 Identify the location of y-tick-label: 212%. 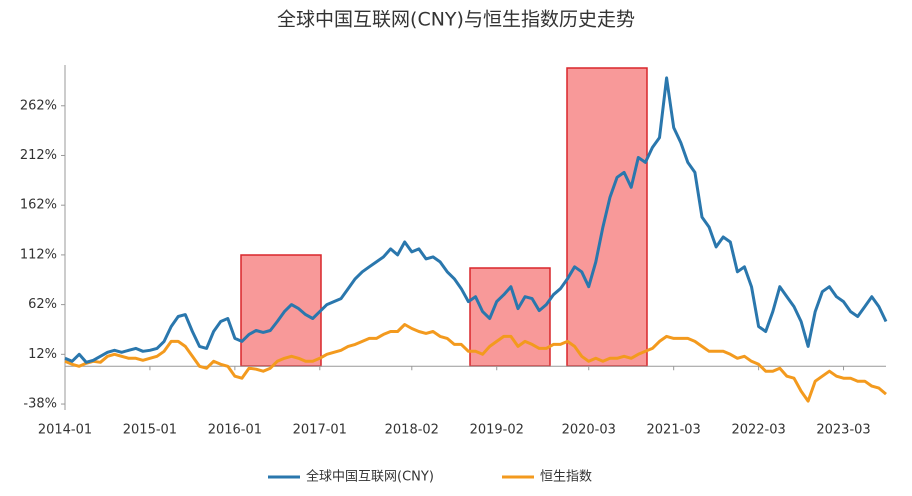
(38, 155).